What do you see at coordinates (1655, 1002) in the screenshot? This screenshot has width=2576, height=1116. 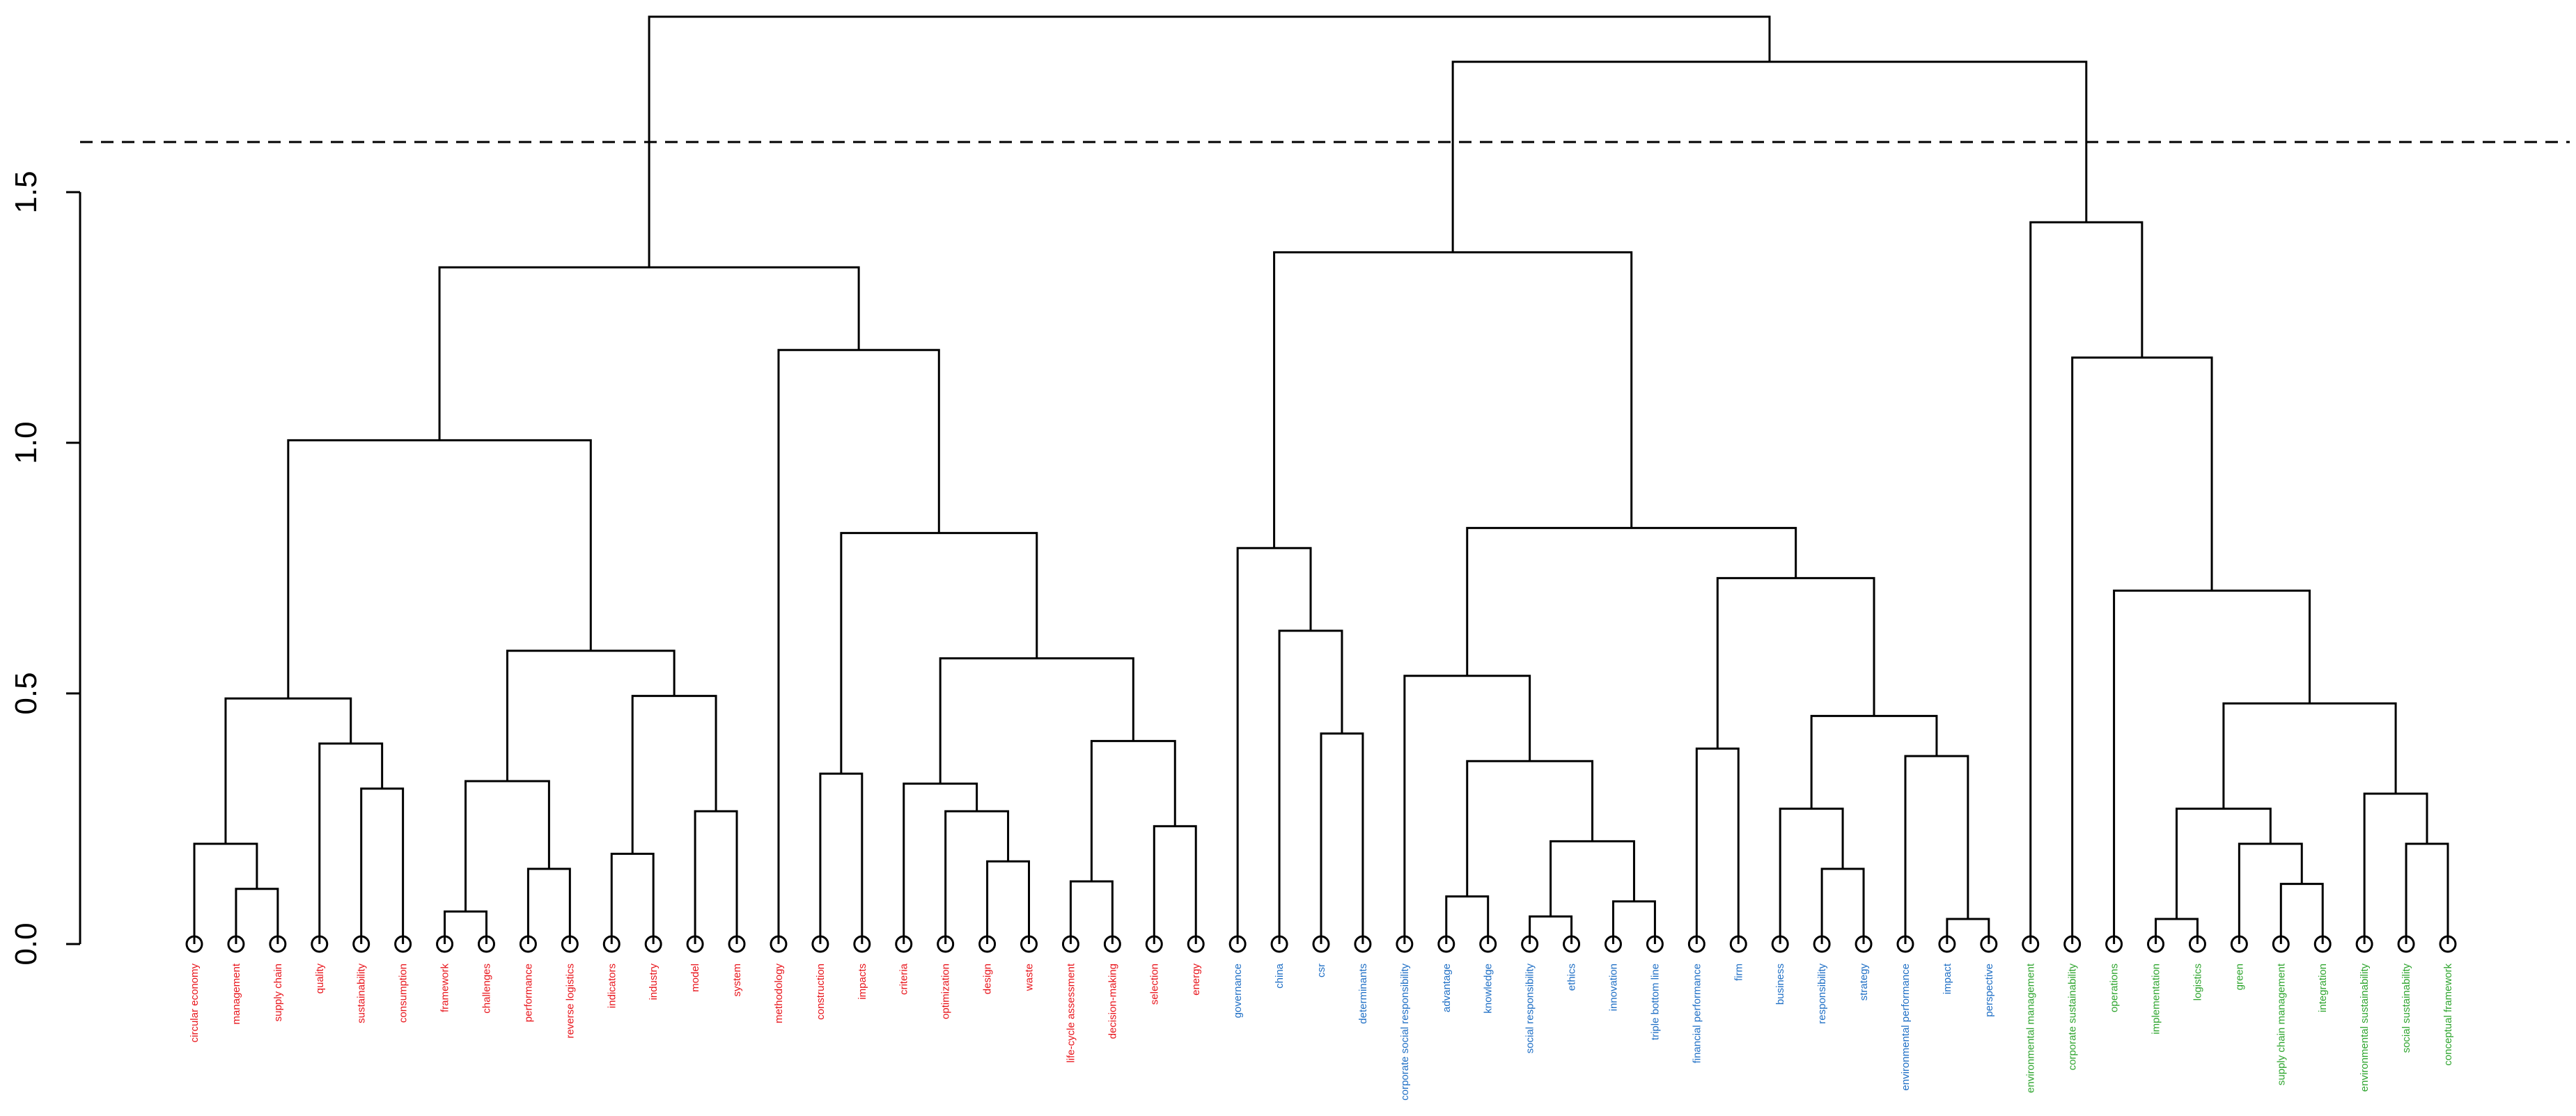 I see `leaf-label: triple bottom line` at bounding box center [1655, 1002].